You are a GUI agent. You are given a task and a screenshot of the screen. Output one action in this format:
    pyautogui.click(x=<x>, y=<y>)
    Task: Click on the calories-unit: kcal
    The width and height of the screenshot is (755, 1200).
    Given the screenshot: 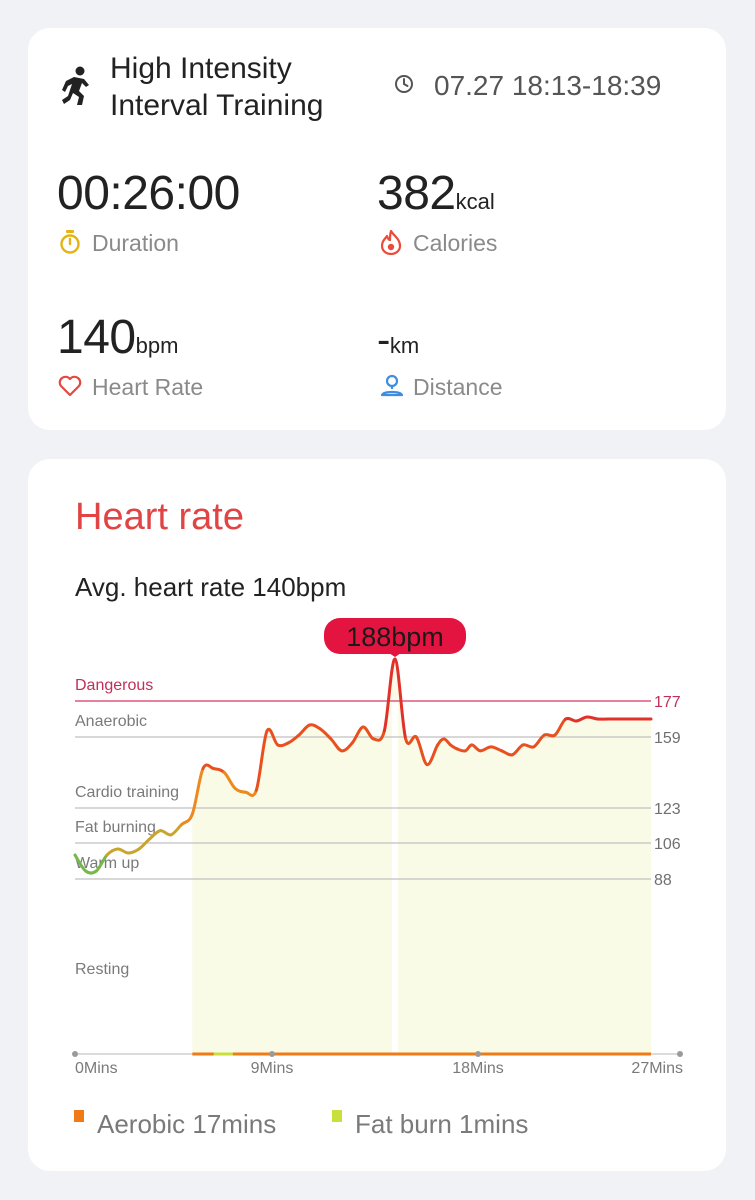 What is the action you would take?
    pyautogui.click(x=475, y=201)
    